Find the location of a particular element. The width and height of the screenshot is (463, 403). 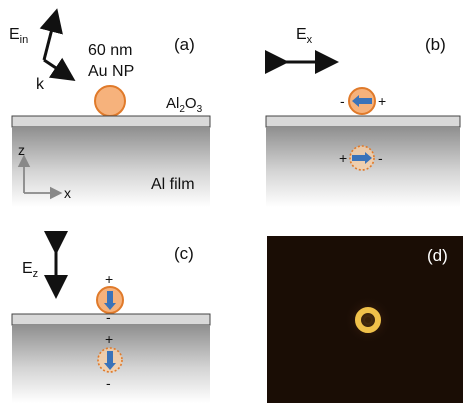

scattering-core is located at coordinates (368, 320).